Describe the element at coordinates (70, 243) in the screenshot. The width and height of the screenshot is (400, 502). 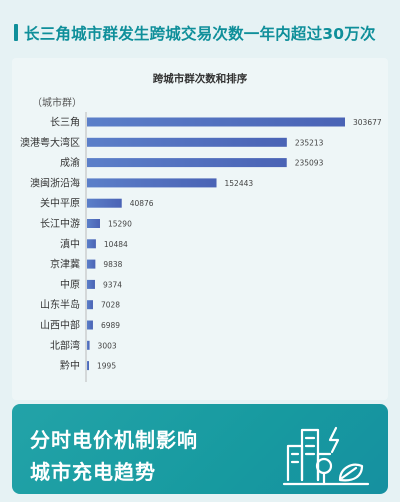
I see `category-label: 滇中` at that location.